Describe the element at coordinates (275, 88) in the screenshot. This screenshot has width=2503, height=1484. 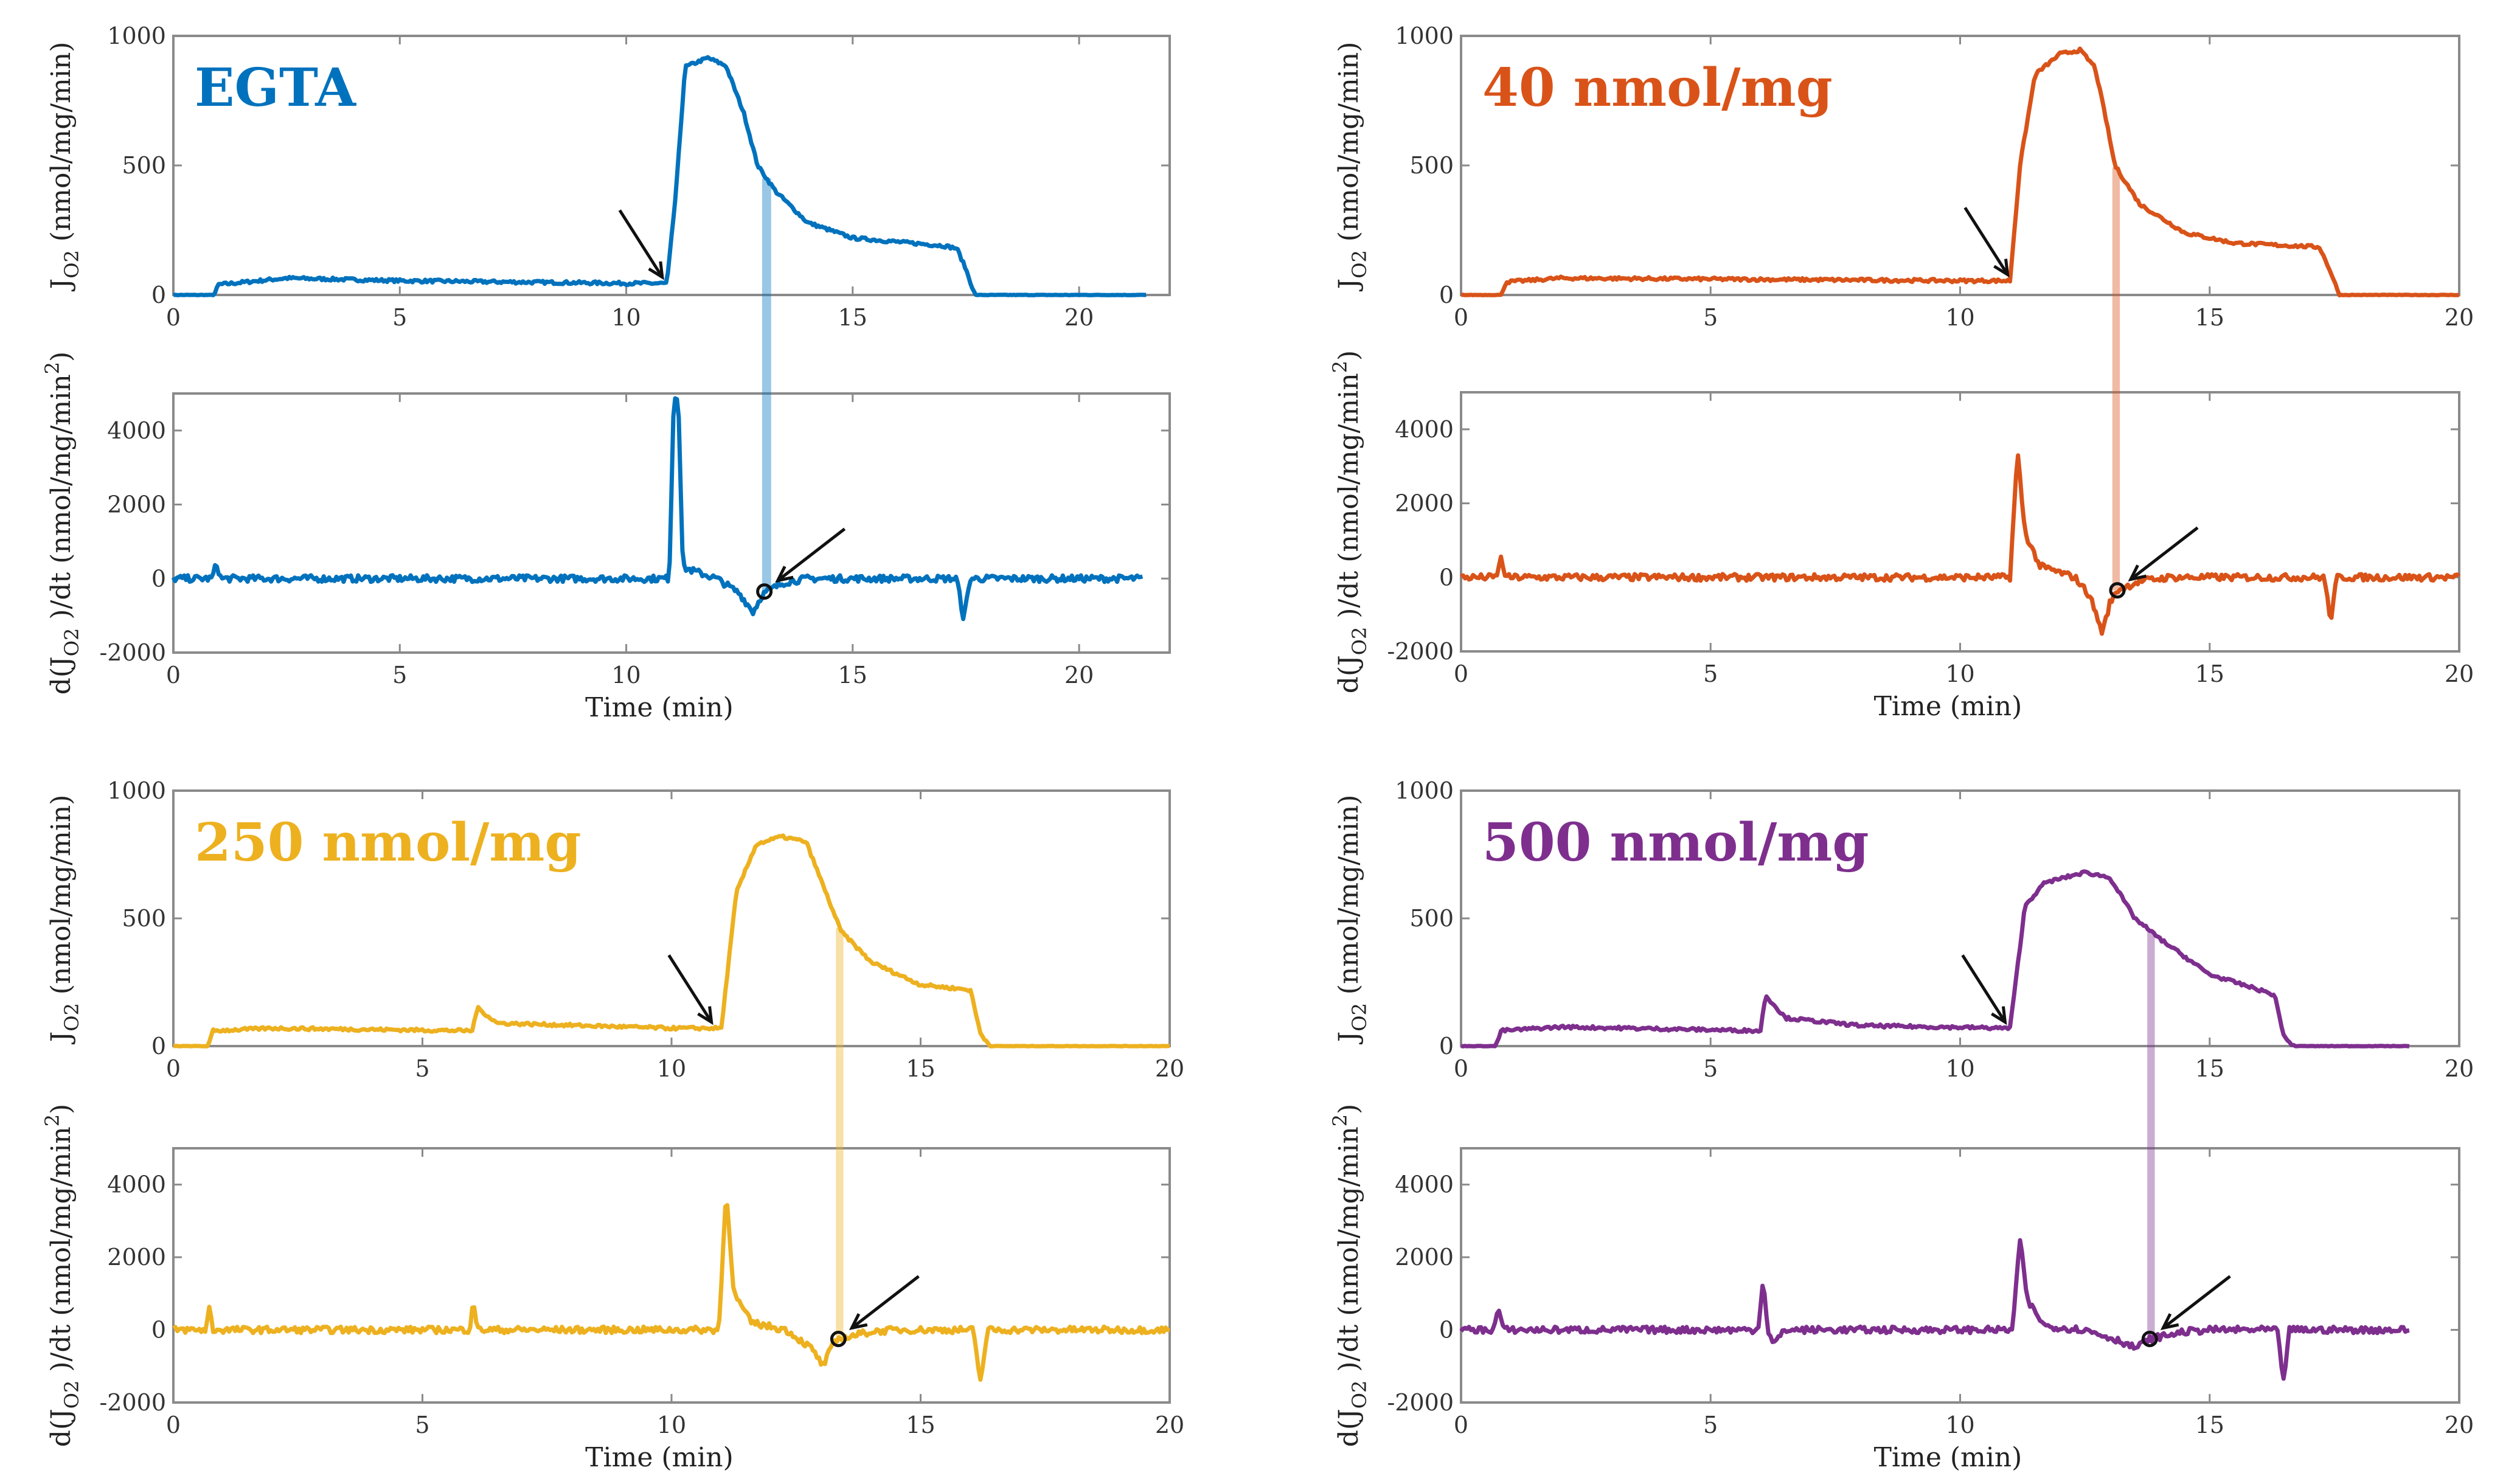
I see `panel-title: EGTA` at that location.